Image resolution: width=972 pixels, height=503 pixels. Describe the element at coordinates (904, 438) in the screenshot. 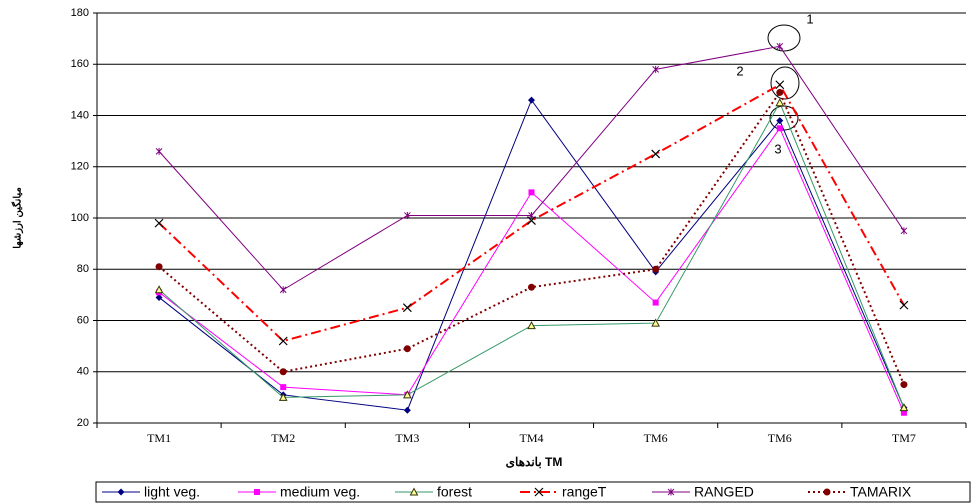

I see `x-tick-label: TM7` at that location.